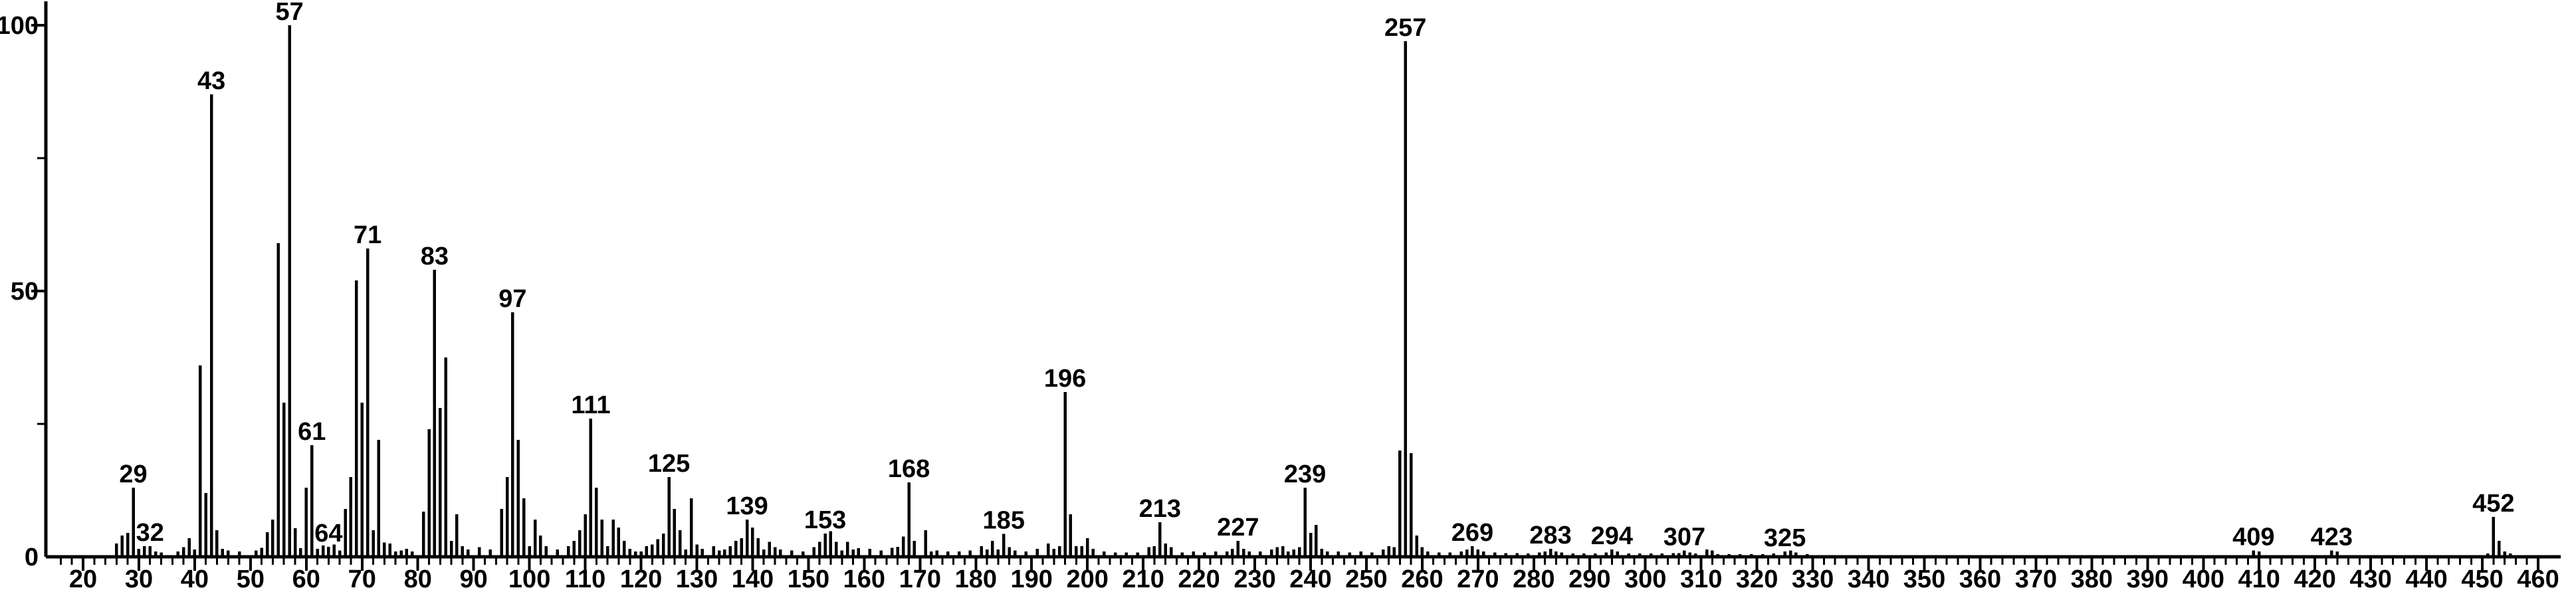 This screenshot has width=2576, height=596. I want to click on peak-label: 153, so click(825, 520).